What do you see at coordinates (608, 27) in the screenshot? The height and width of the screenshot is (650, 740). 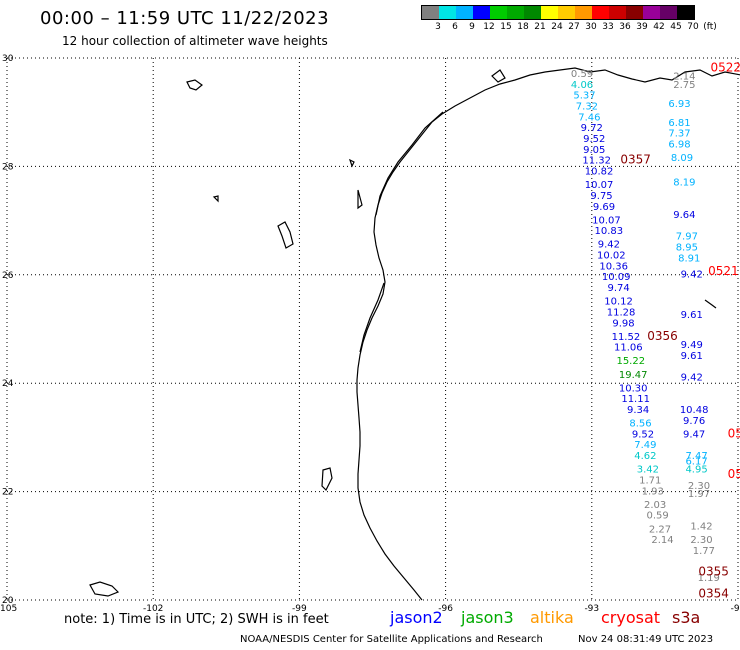 I see `legend-label: 33` at bounding box center [608, 27].